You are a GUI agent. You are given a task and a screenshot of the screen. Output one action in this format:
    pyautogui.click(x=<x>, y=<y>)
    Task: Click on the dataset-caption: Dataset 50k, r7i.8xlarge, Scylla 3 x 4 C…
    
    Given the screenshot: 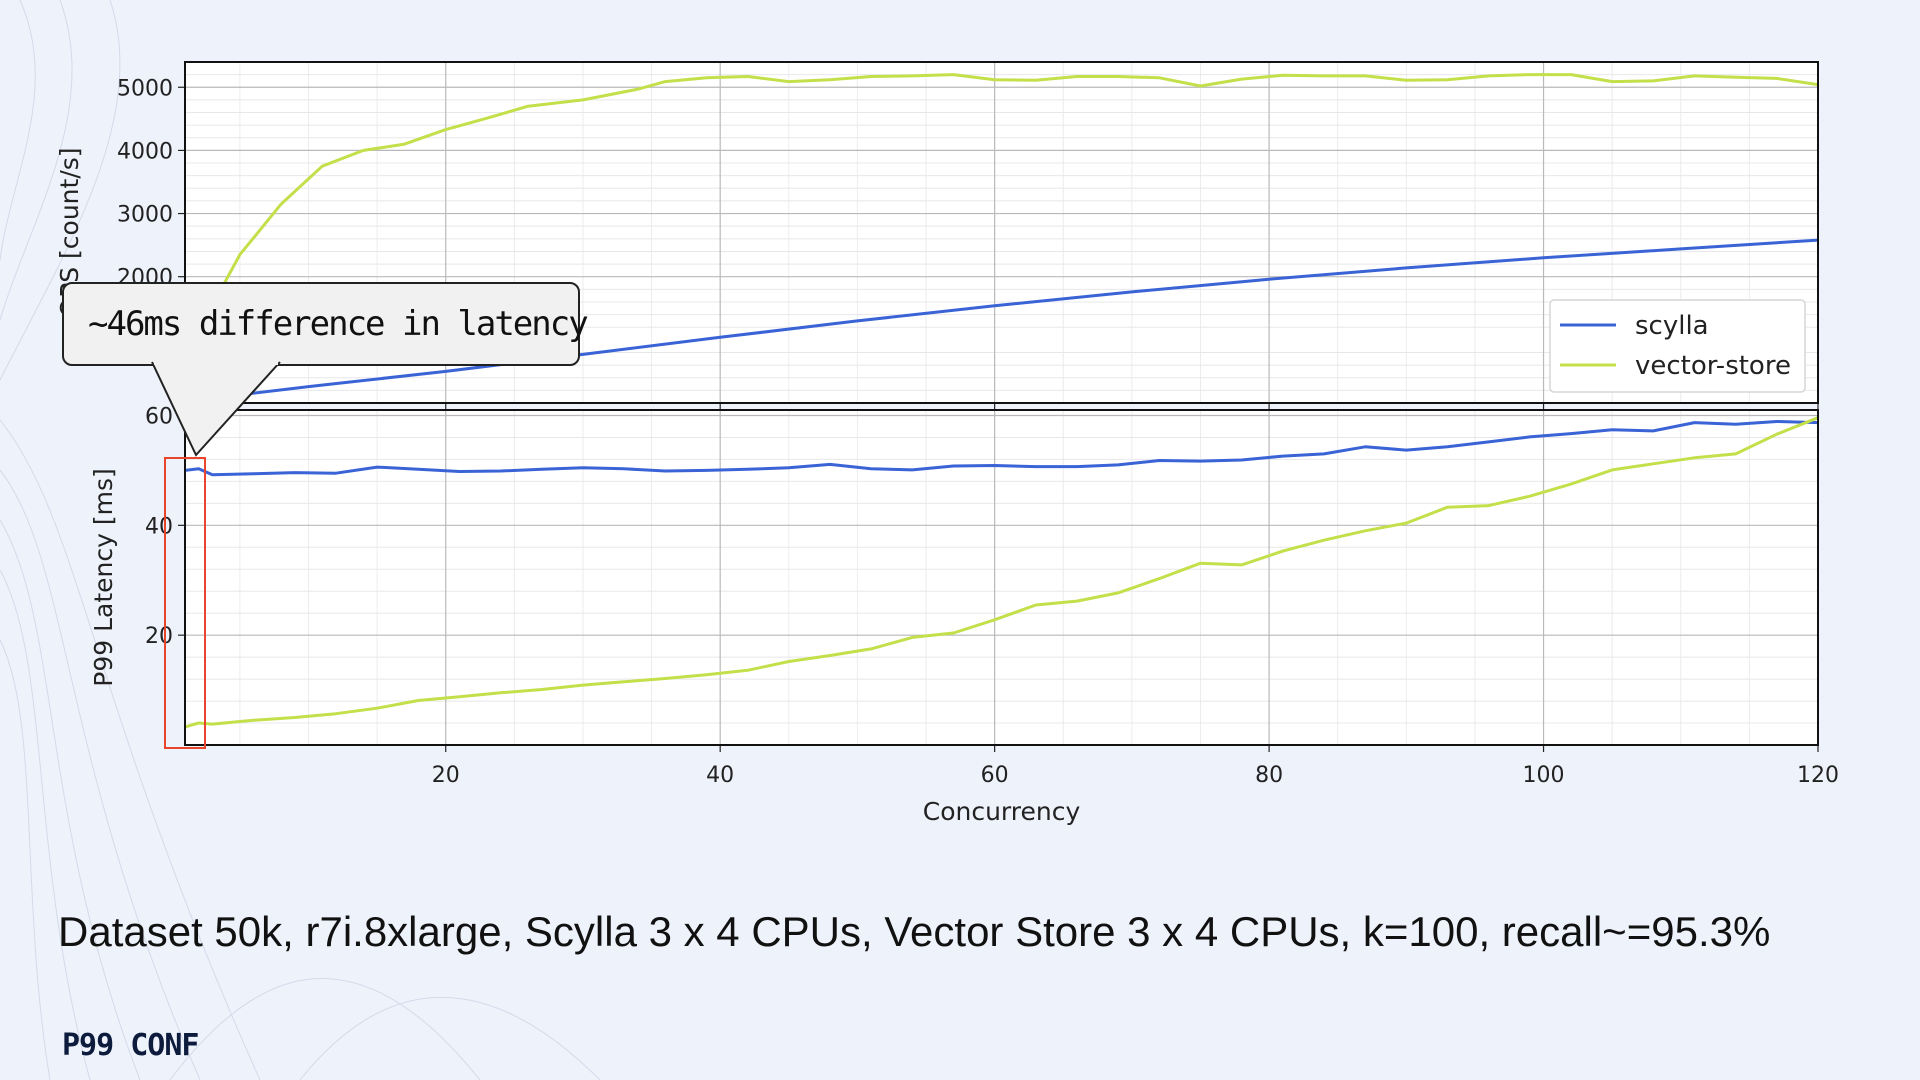 What is the action you would take?
    pyautogui.click(x=914, y=931)
    